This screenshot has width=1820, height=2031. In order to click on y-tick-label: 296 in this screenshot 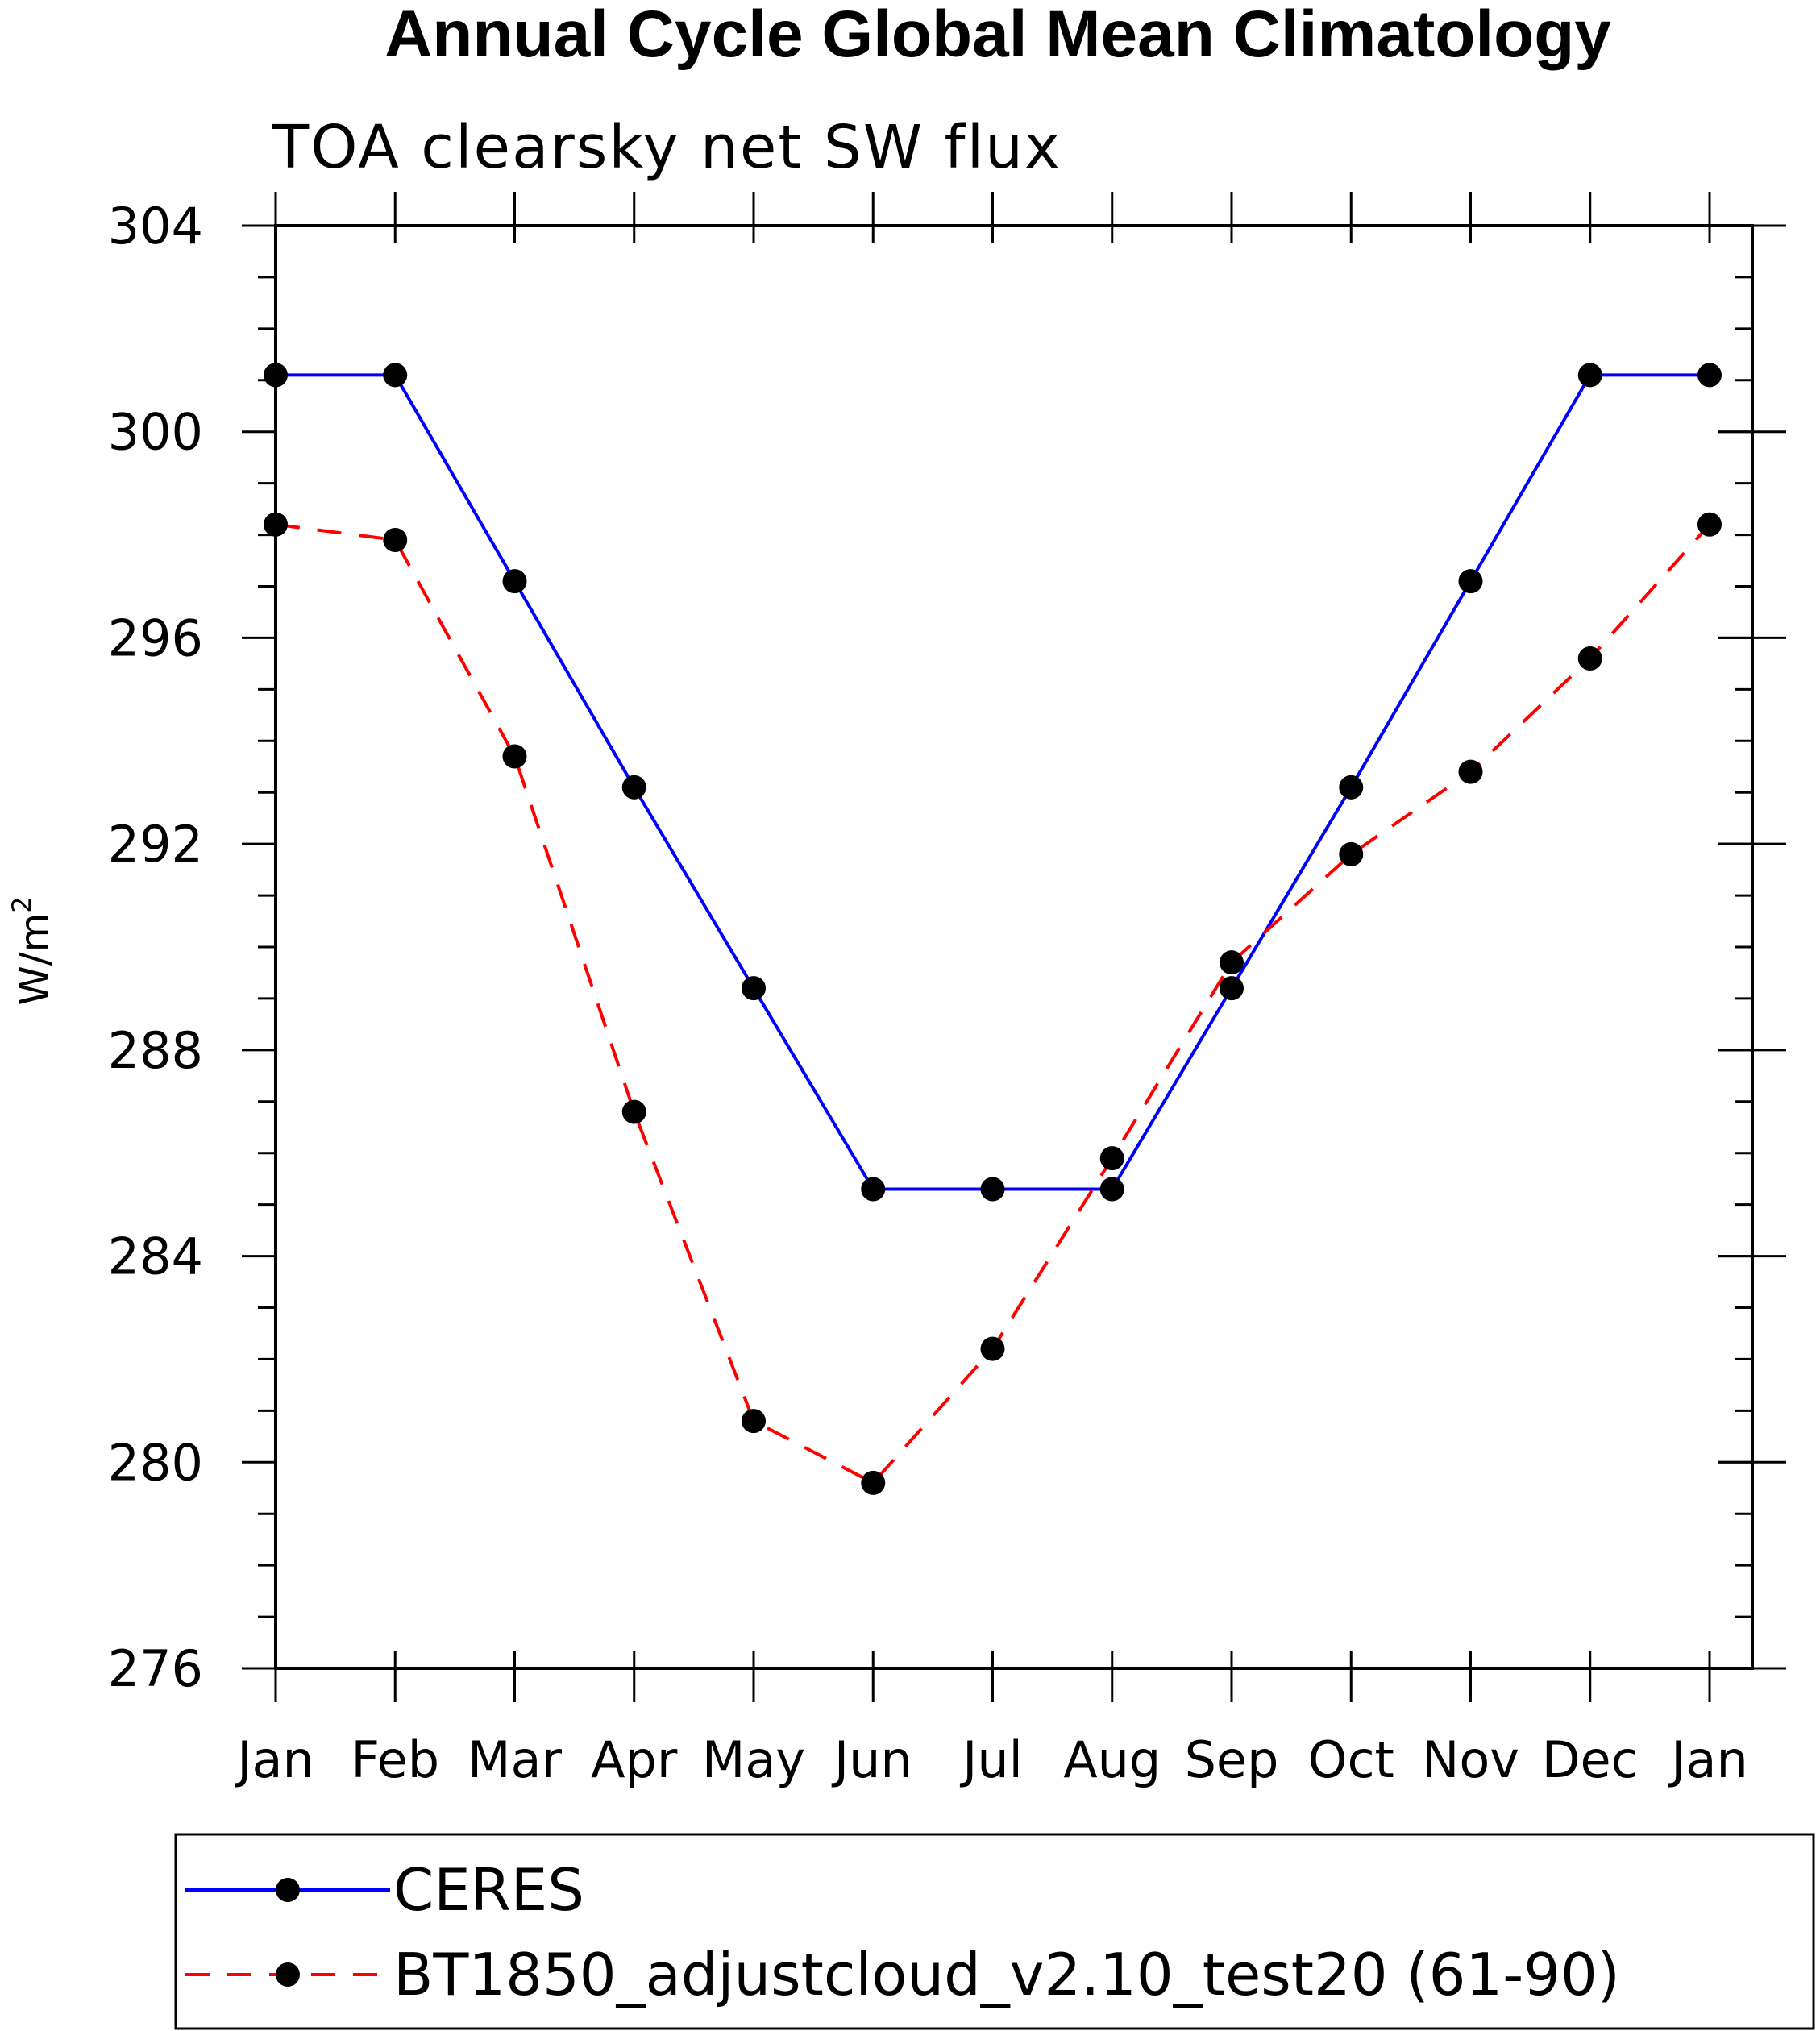, I will do `click(156, 637)`.